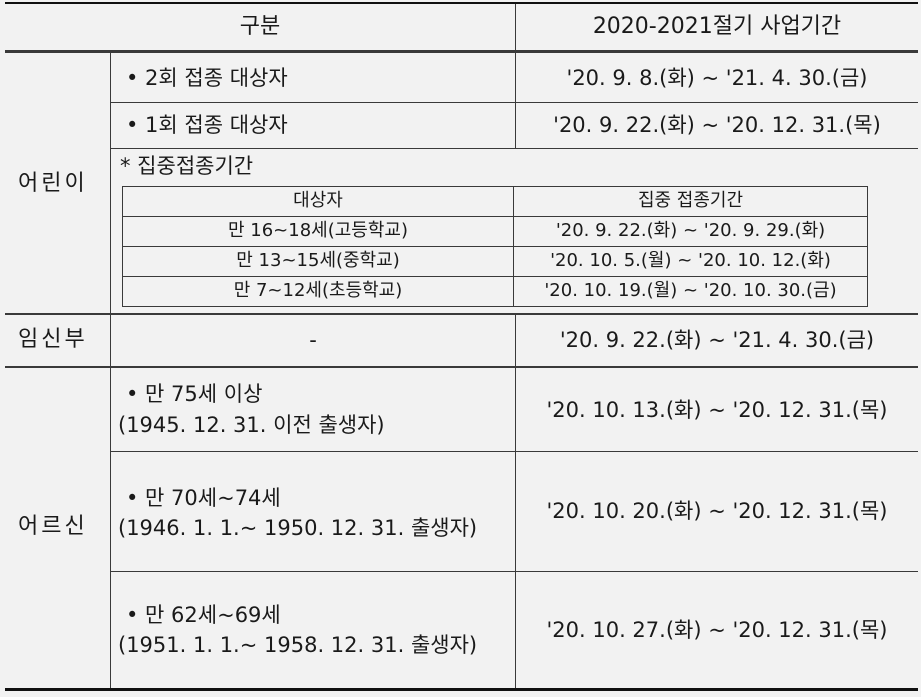  What do you see at coordinates (717, 630) in the screenshot?
I see `elderly-period-3: '20. 10. 27.(화) ~ '20. 12. 31.(목)` at bounding box center [717, 630].